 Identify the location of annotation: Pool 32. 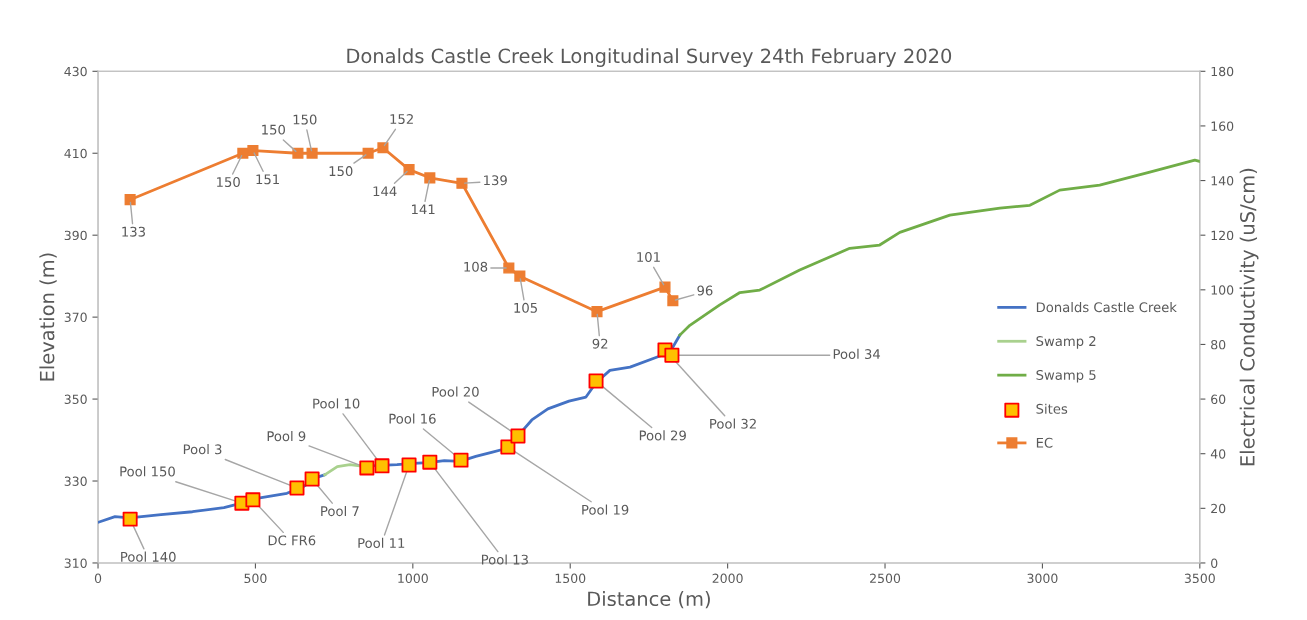
(733, 423).